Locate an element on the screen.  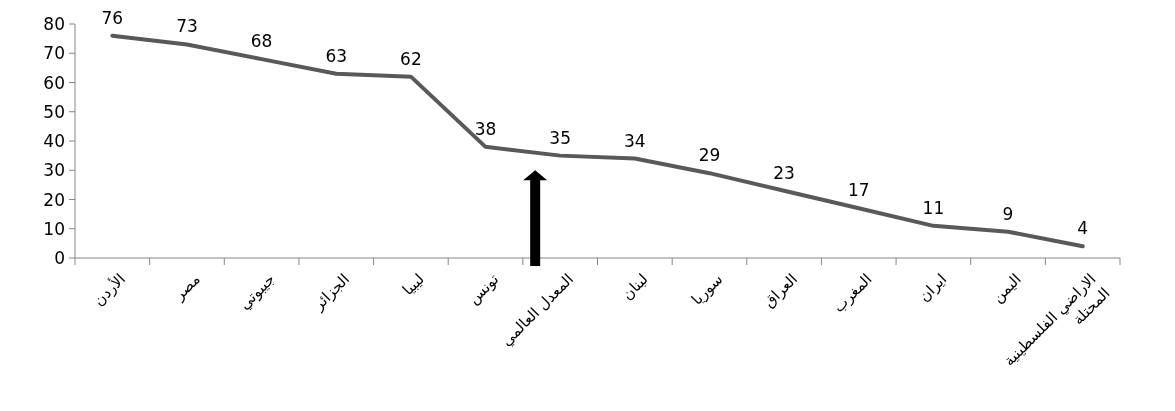
data-label: 4 is located at coordinates (1083, 228).